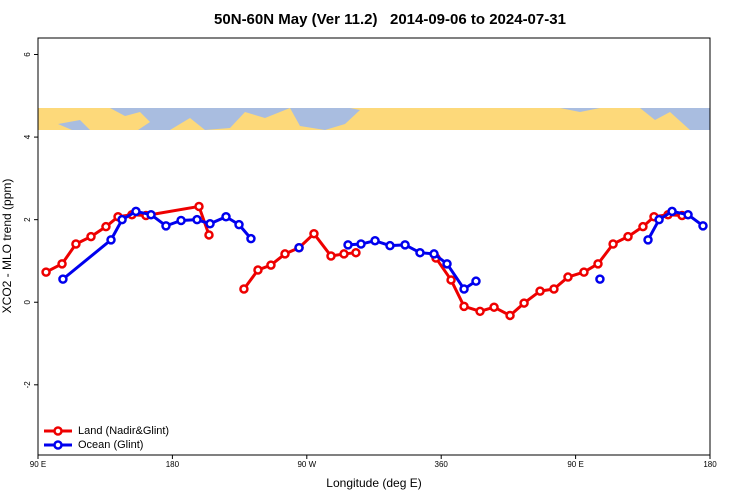 The width and height of the screenshot is (750, 500). Describe the element at coordinates (306, 464) in the screenshot. I see `x-tick-label: 90 W` at that location.